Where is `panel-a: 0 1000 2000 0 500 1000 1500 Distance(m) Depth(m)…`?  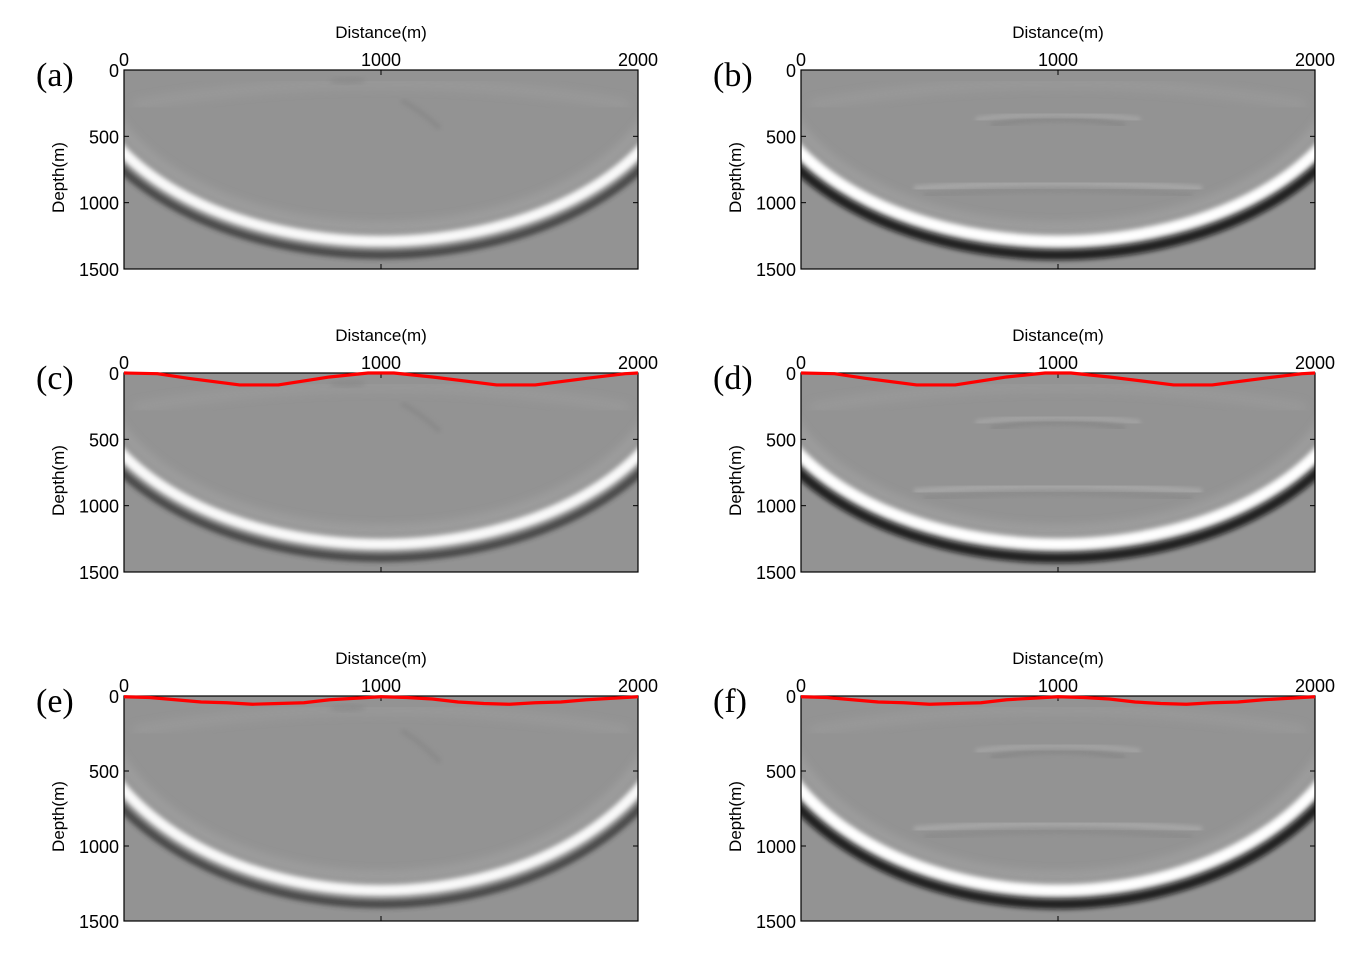 panel-a: 0 1000 2000 0 500 1000 1500 Distance(m) Depth(m)… is located at coordinates (347, 151).